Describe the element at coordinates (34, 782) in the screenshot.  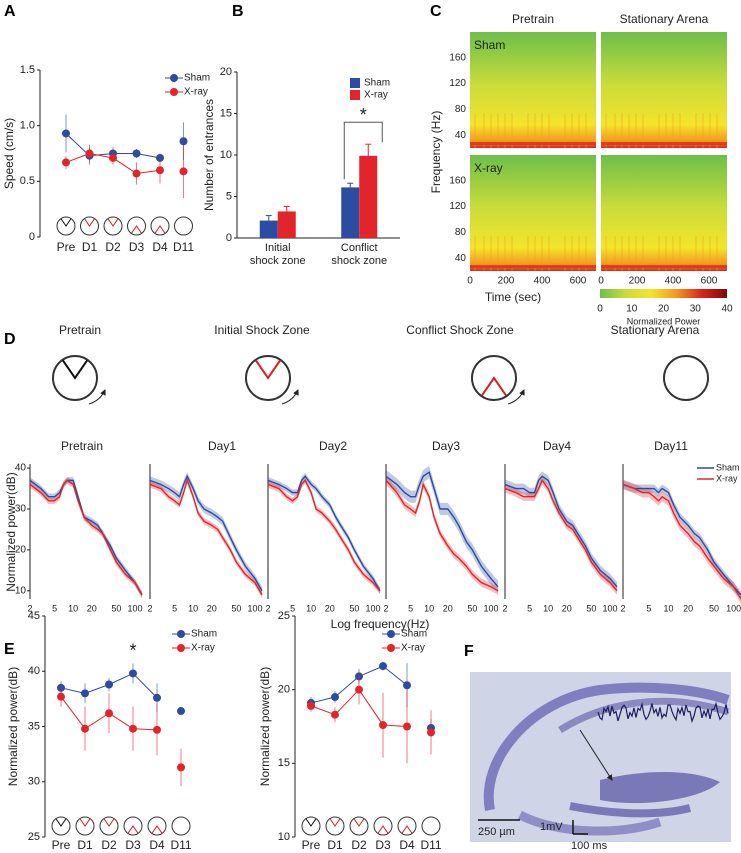
I see `y-tick-label: 30` at that location.